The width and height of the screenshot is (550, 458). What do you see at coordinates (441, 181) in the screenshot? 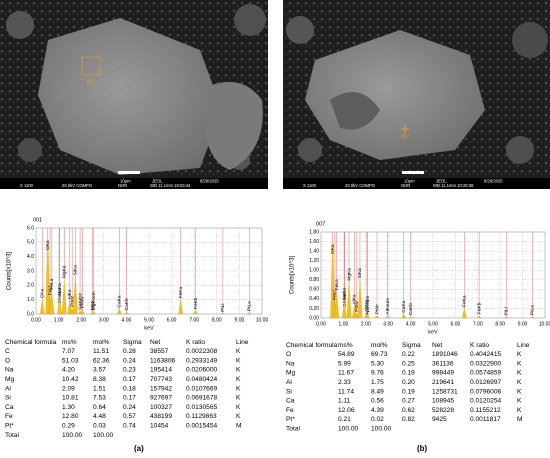
I see `info-text: JEOL` at bounding box center [441, 181].